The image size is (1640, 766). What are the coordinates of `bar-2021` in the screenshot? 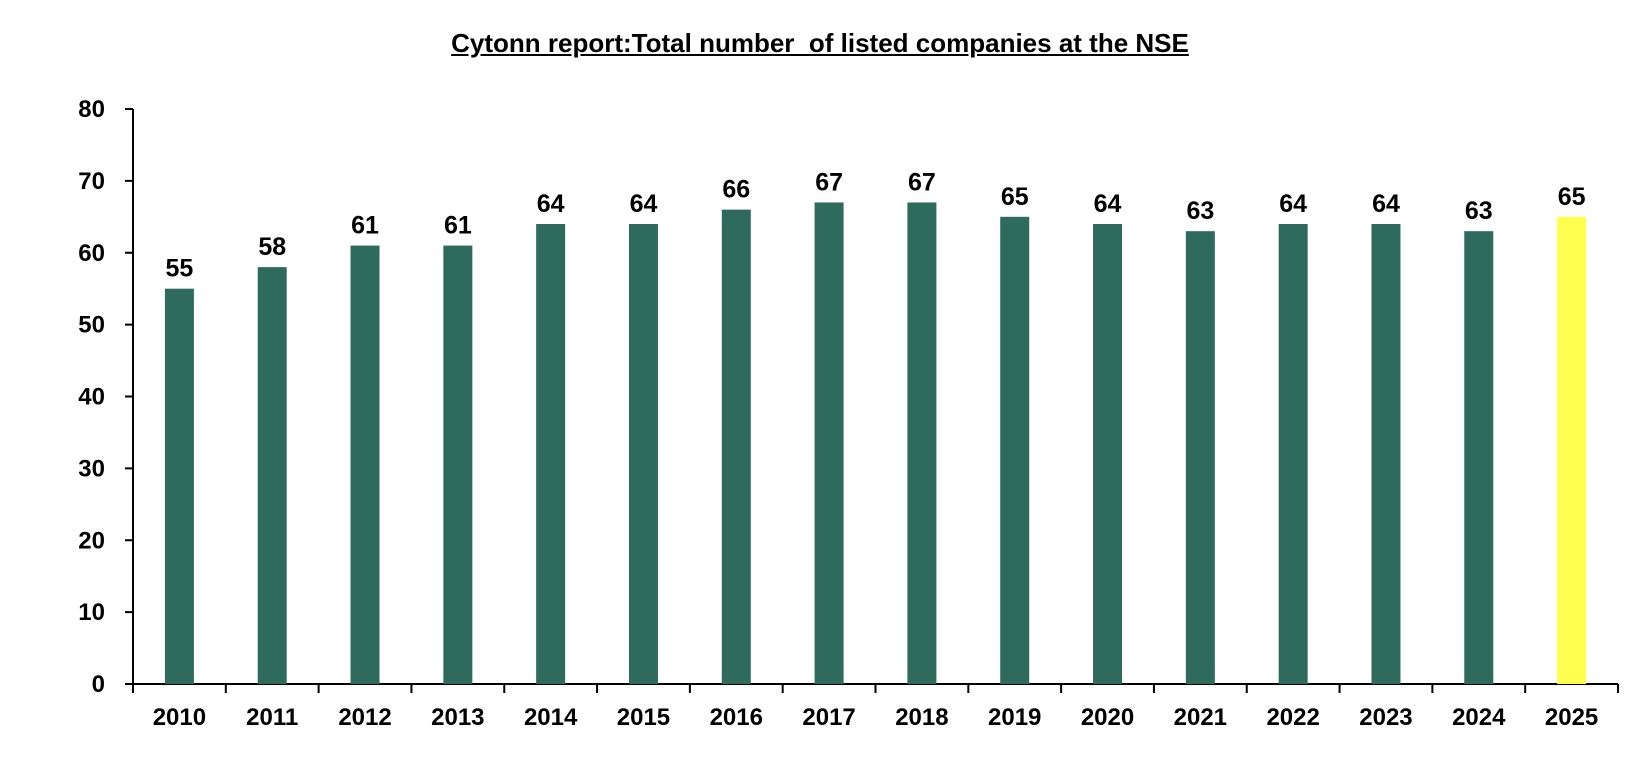 It's located at (1200, 457).